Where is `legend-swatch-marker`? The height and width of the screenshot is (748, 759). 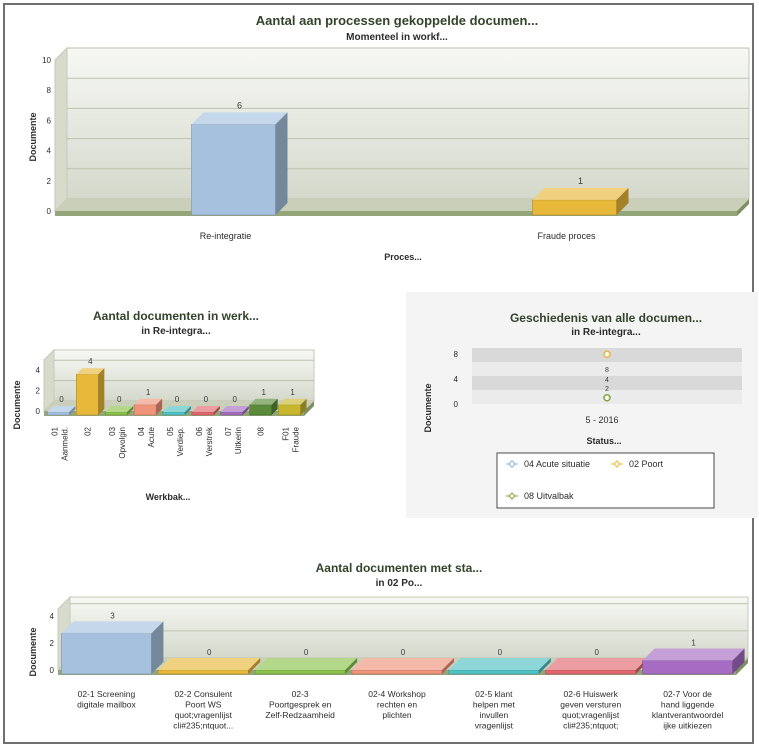
legend-swatch-marker is located at coordinates (512, 464).